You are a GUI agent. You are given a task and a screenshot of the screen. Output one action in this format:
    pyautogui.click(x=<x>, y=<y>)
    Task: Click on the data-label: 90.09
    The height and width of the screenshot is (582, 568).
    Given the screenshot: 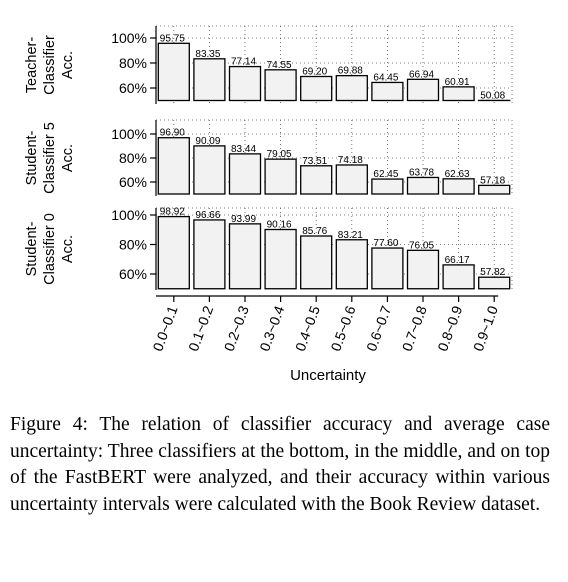 What is the action you would take?
    pyautogui.click(x=207, y=141)
    